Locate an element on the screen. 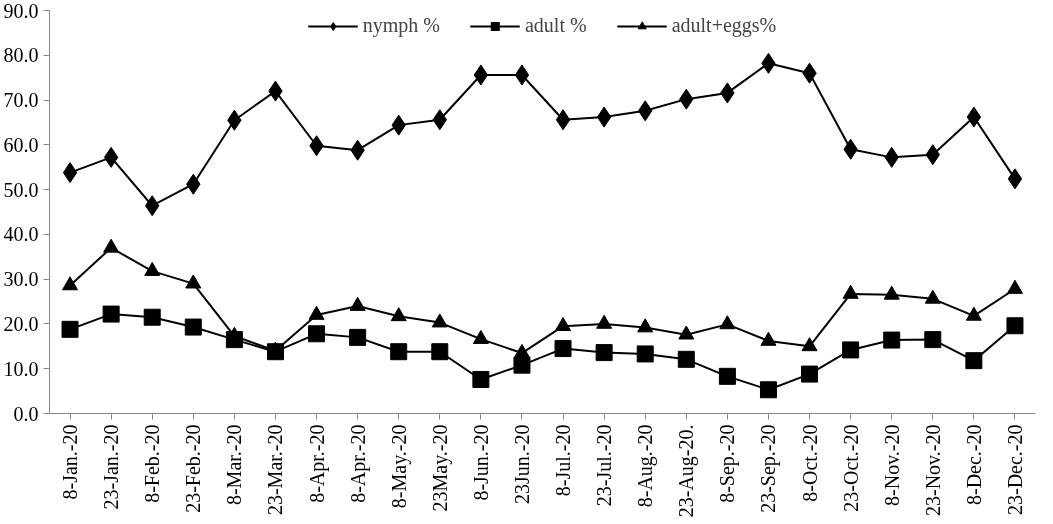 The image size is (1053, 524). x-tick-label: 8-Dec.-20 is located at coordinates (973, 465).